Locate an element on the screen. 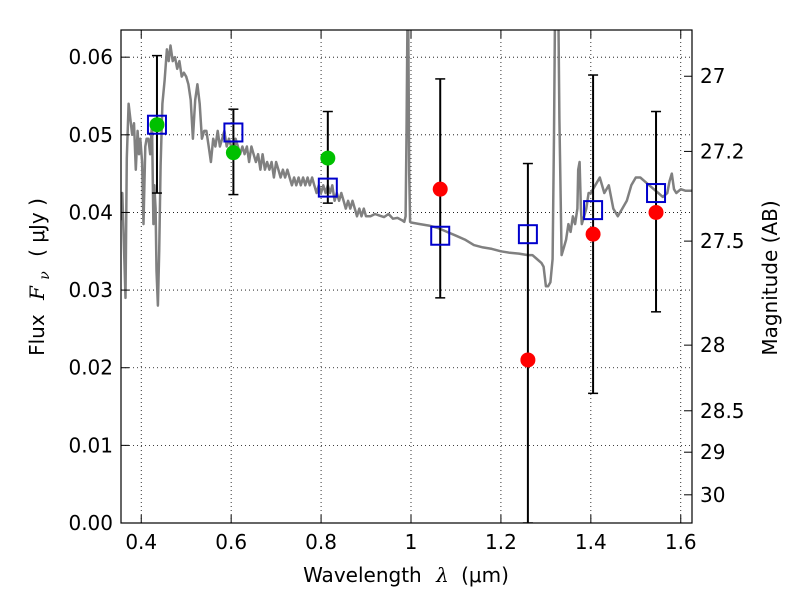 The height and width of the screenshot is (600, 800). y-axis-label-unit: ( μJy ) is located at coordinates (37, 227).